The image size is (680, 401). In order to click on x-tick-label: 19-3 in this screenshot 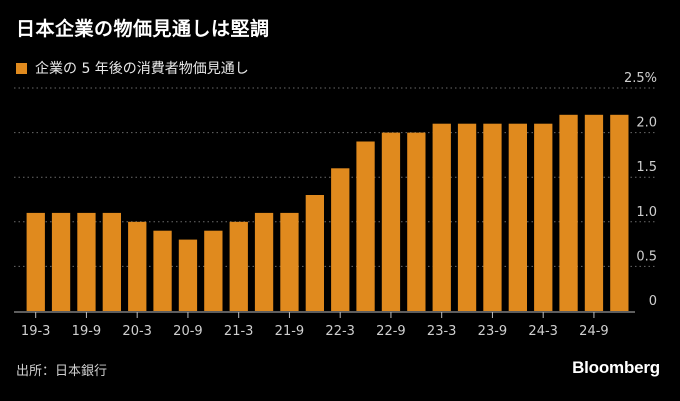, I will do `click(36, 331)`.